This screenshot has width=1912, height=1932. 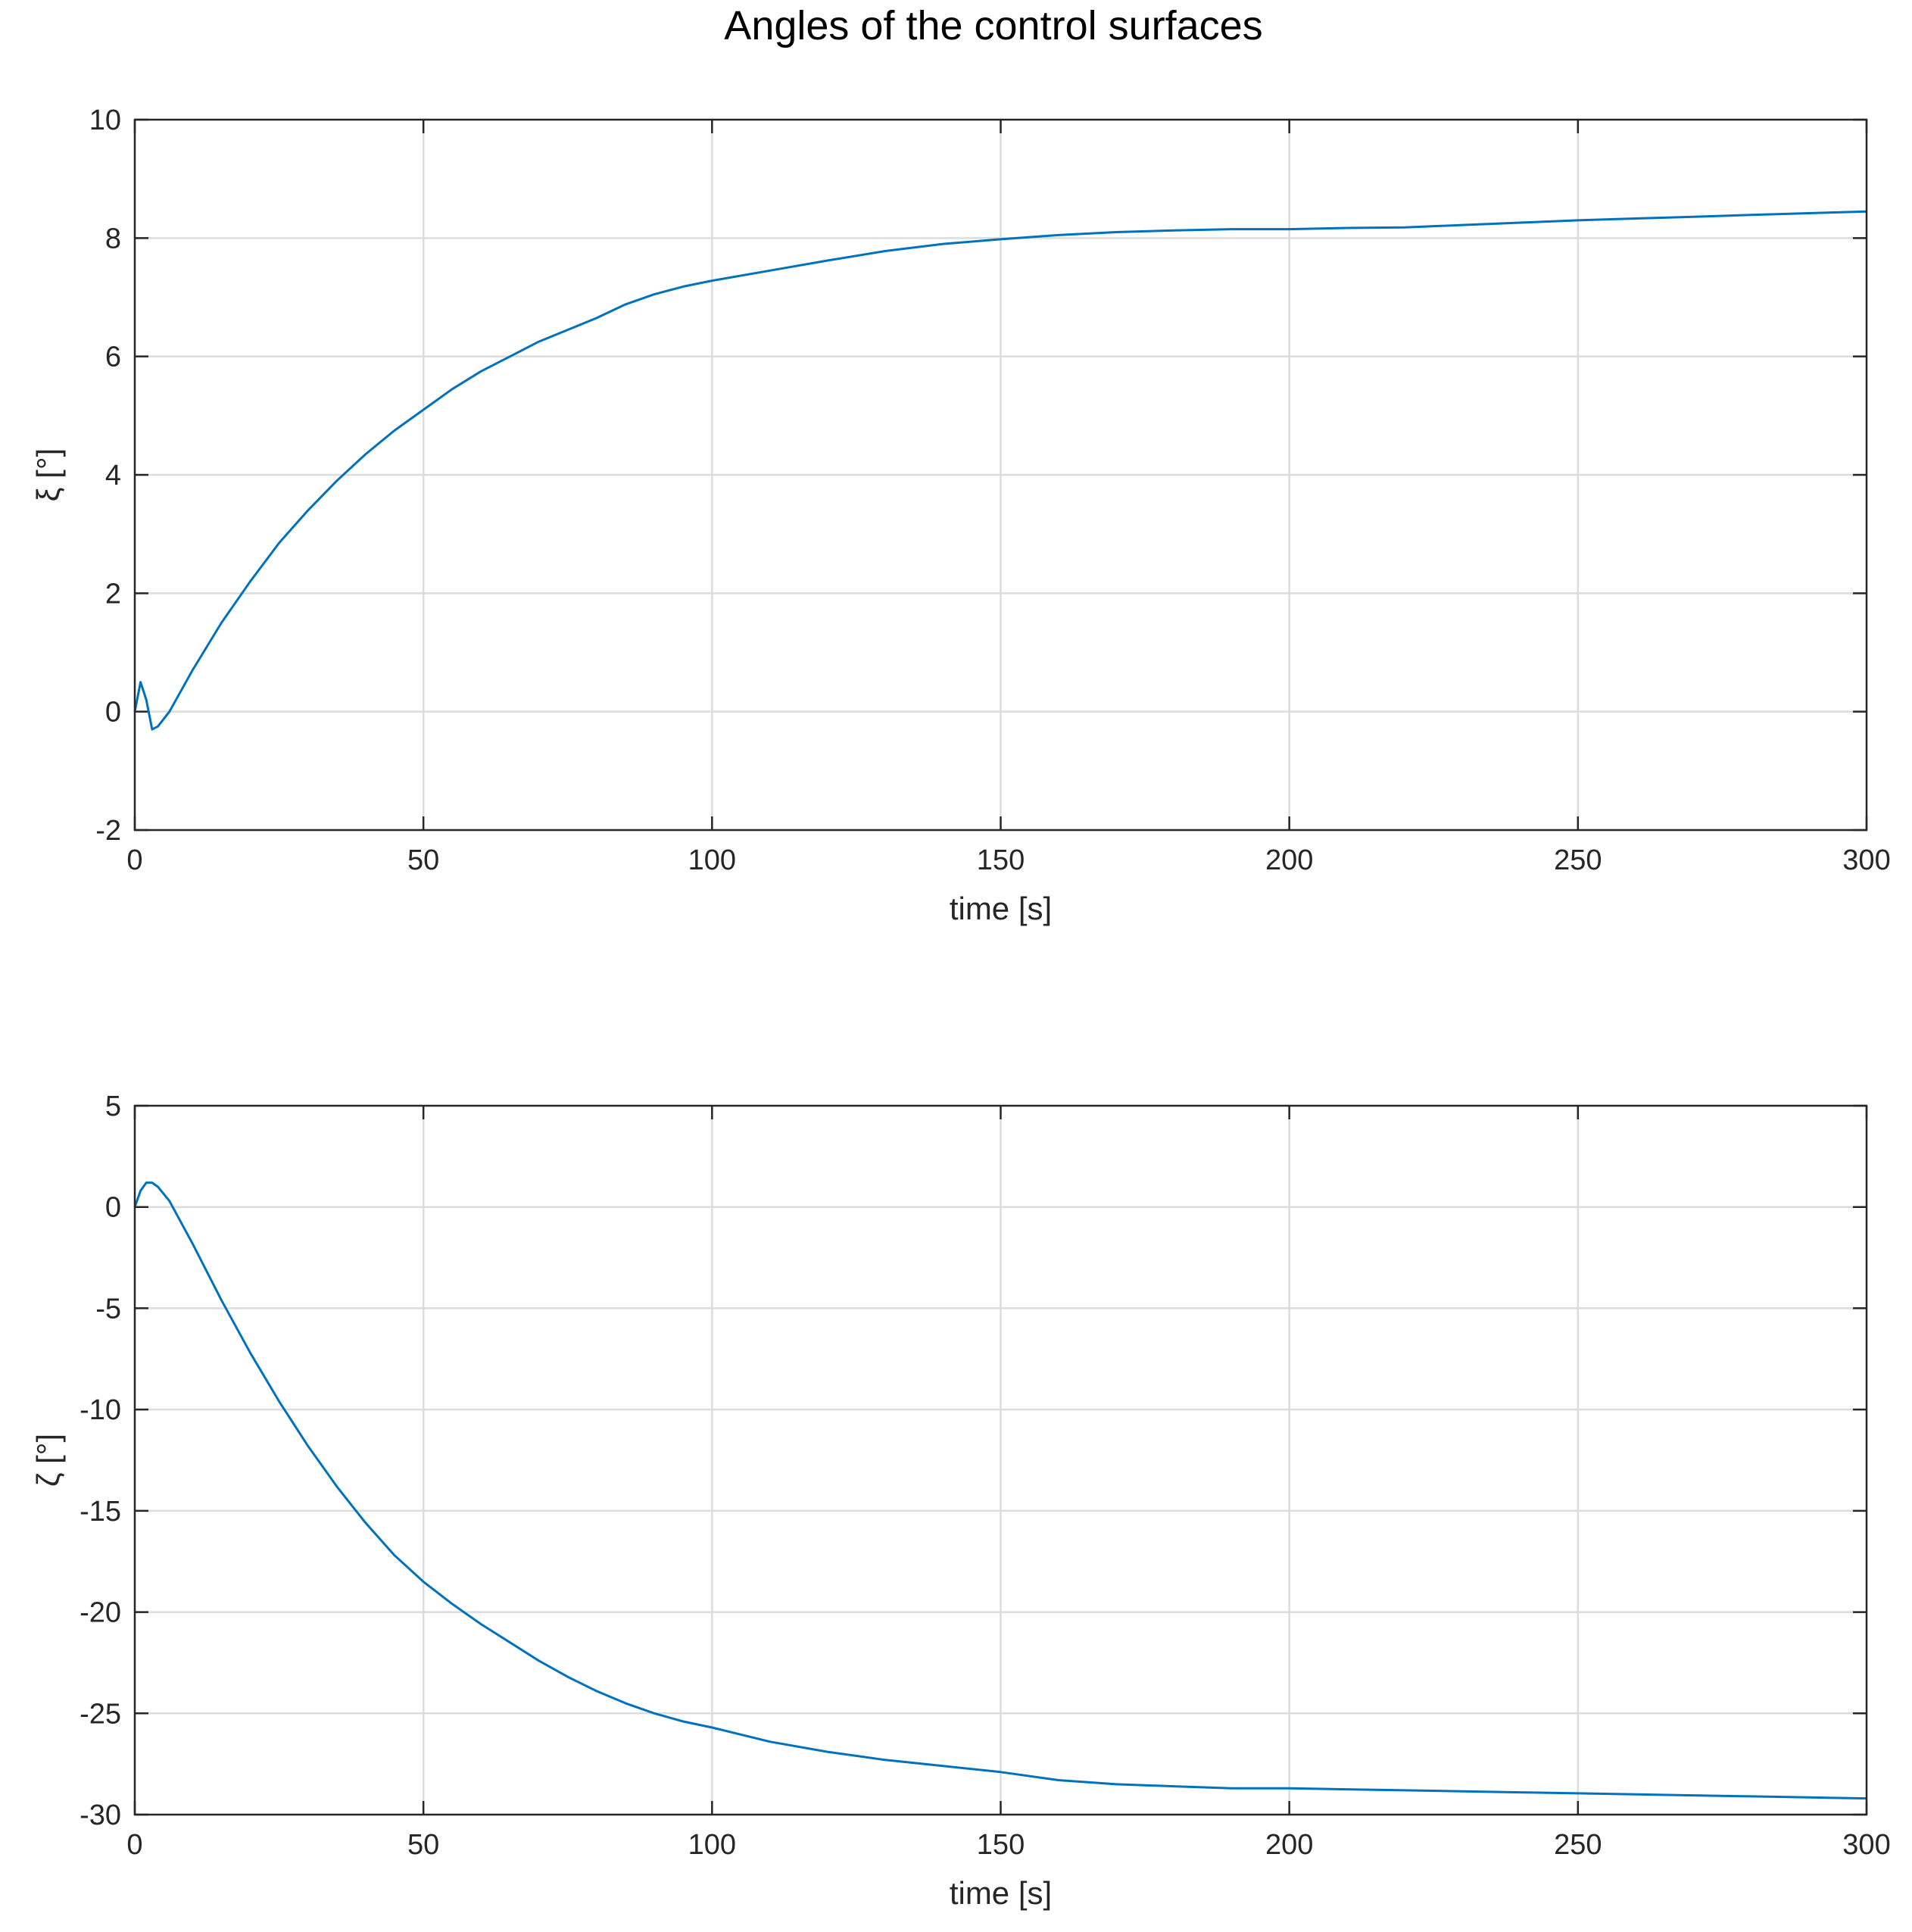 I want to click on zeta-y-tick-label: -25, so click(x=100, y=1714).